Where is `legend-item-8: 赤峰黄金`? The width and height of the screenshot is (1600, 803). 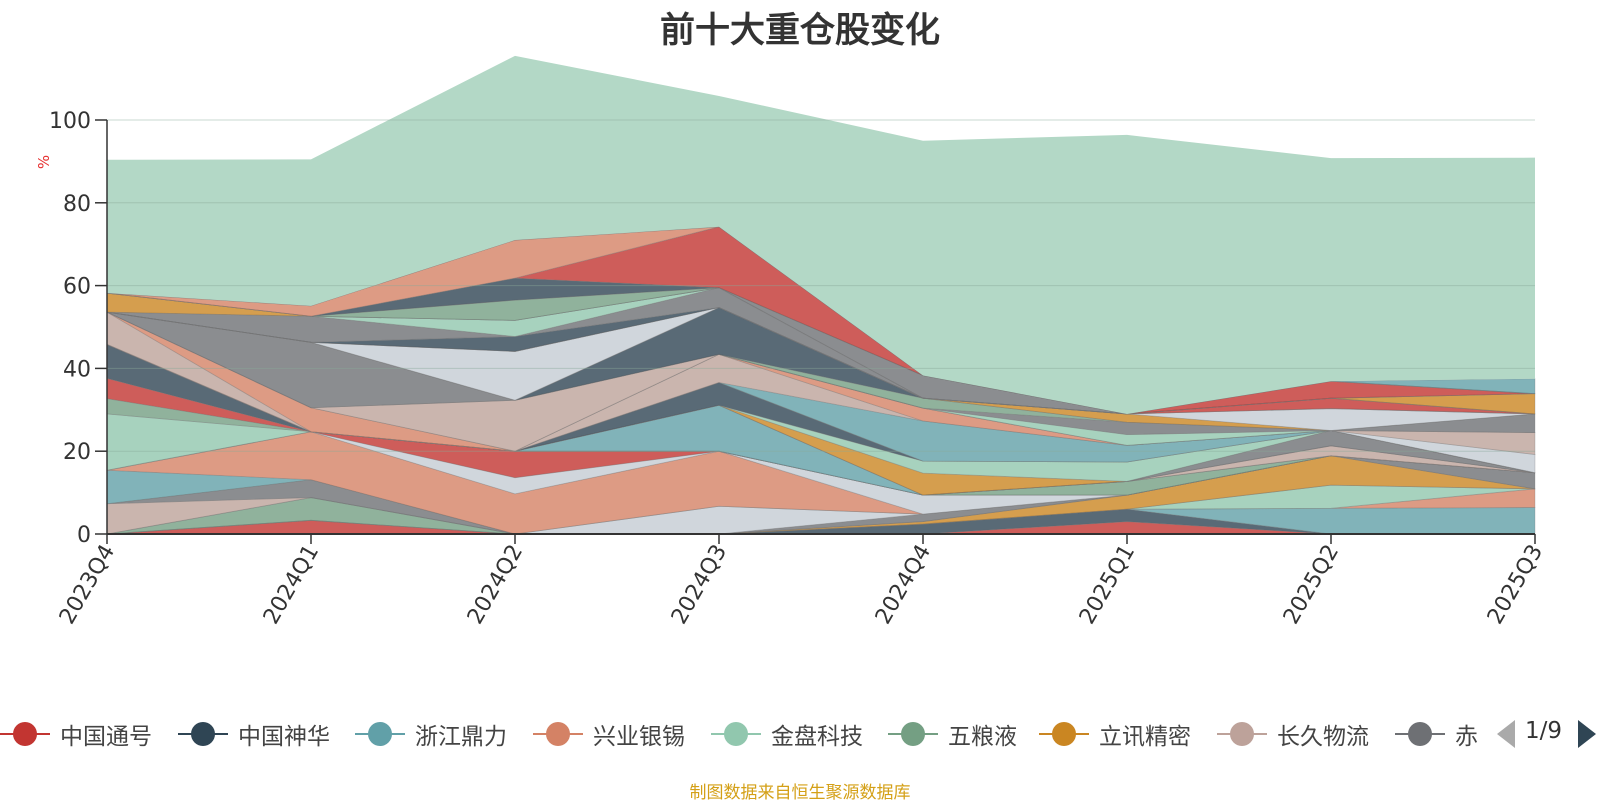
legend-item-8: 赤峰黄金 is located at coordinates (1436, 734).